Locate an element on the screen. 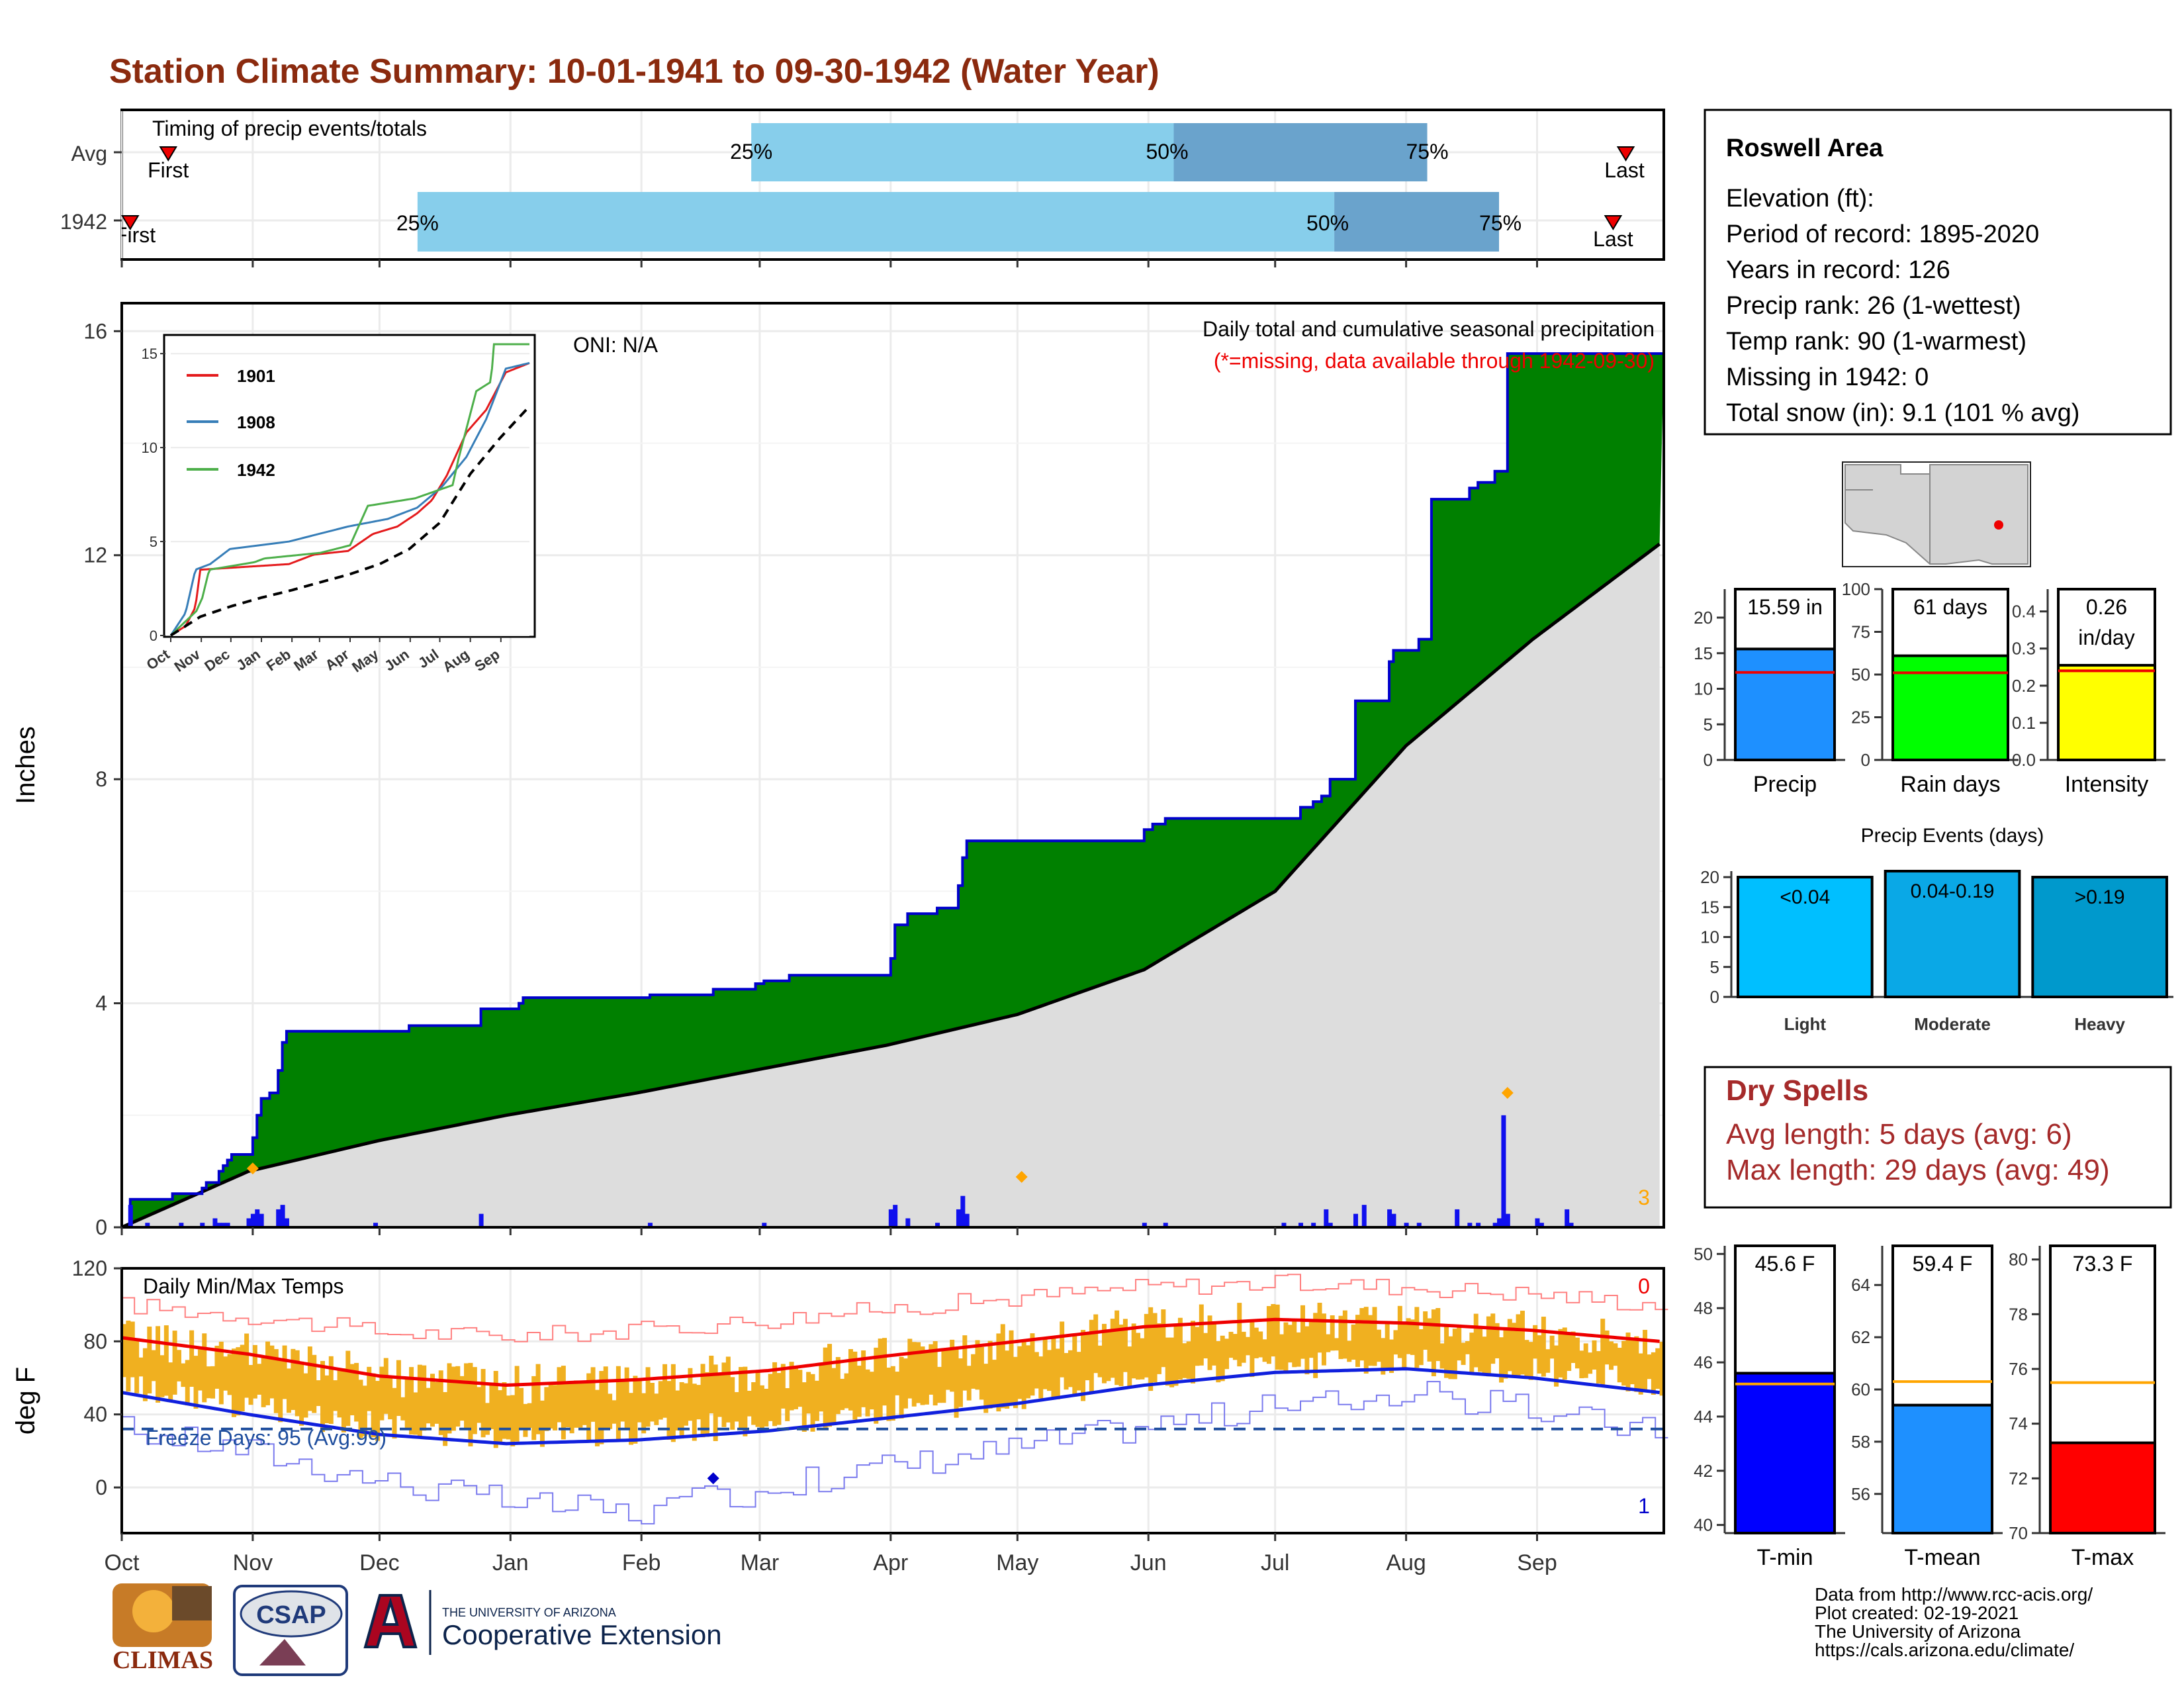 This screenshot has width=2184, height=1688. precip-event-category: Heavy is located at coordinates (2099, 1024).